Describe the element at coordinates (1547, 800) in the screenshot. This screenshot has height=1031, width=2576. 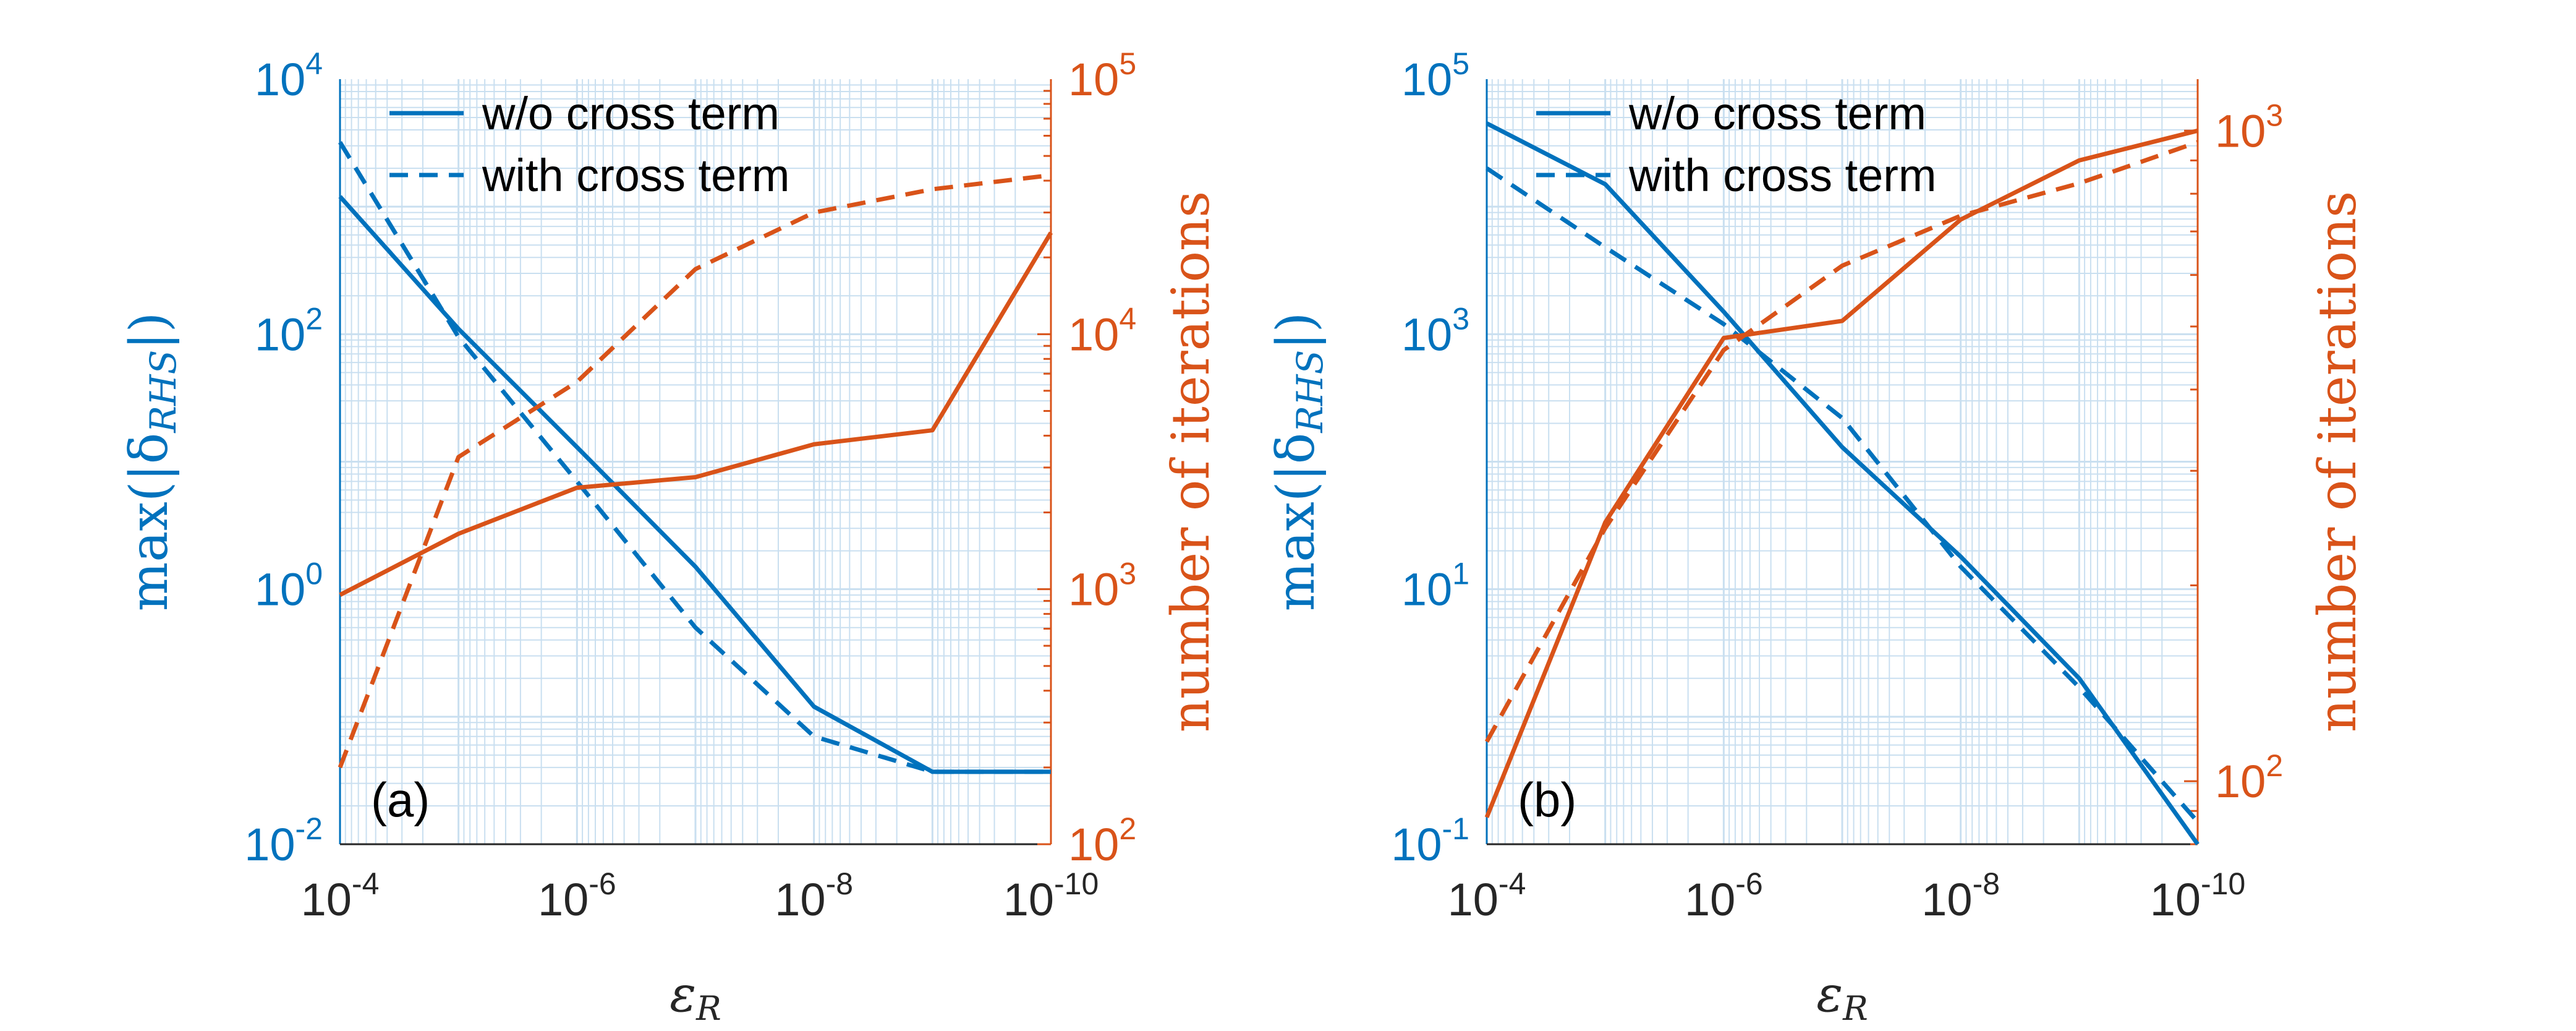
I see `panel-label: (b)` at that location.